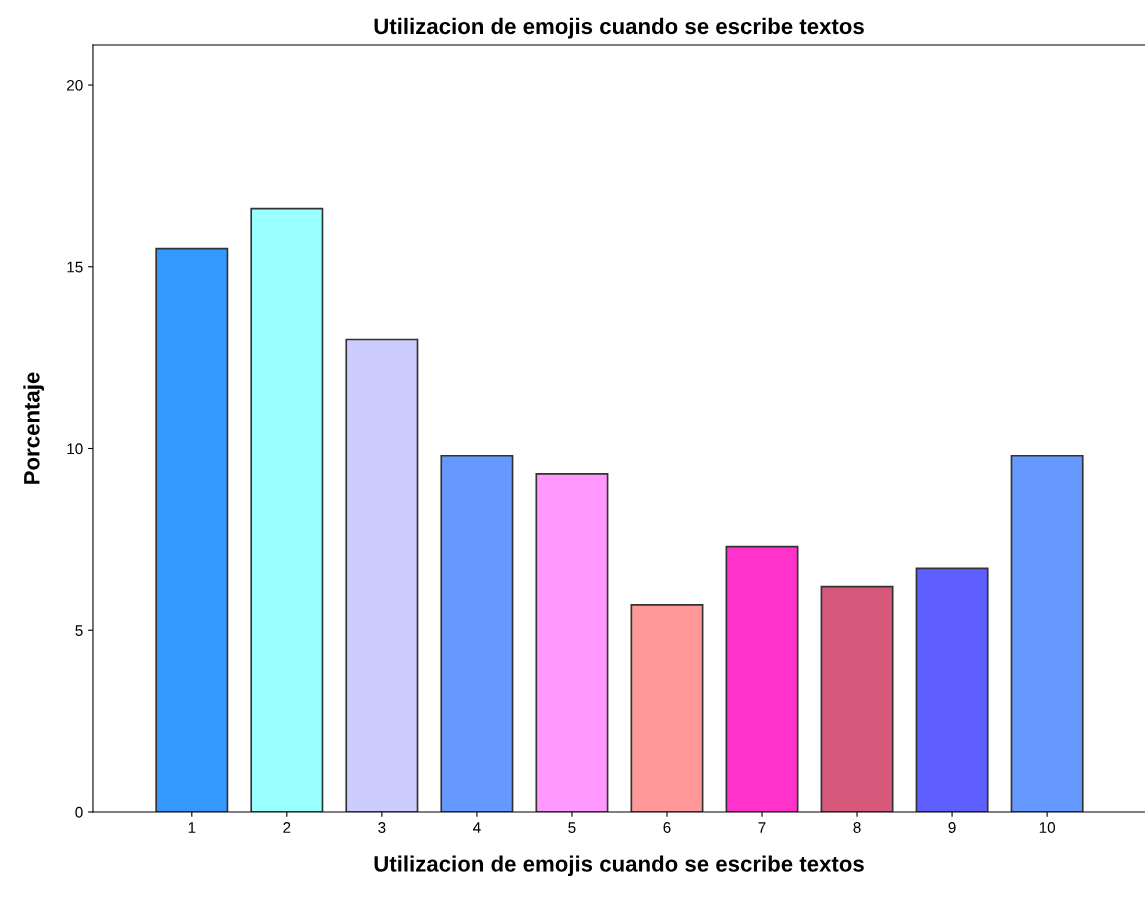 This screenshot has height=901, width=1145. I want to click on x-tick-label: 2, so click(287, 827).